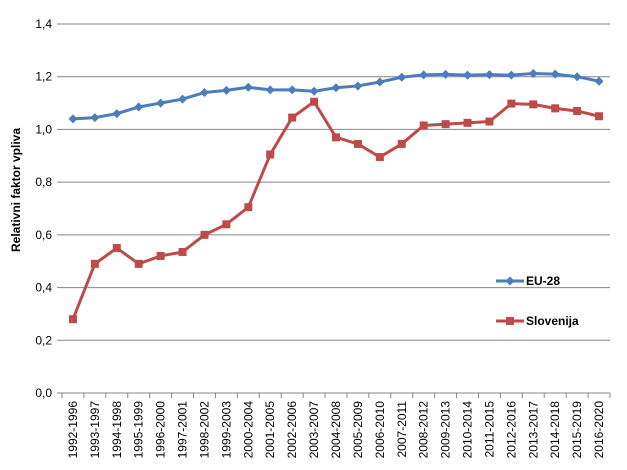 This screenshot has width=627, height=470. I want to click on x-tick-label: 2016-2020, so click(599, 430).